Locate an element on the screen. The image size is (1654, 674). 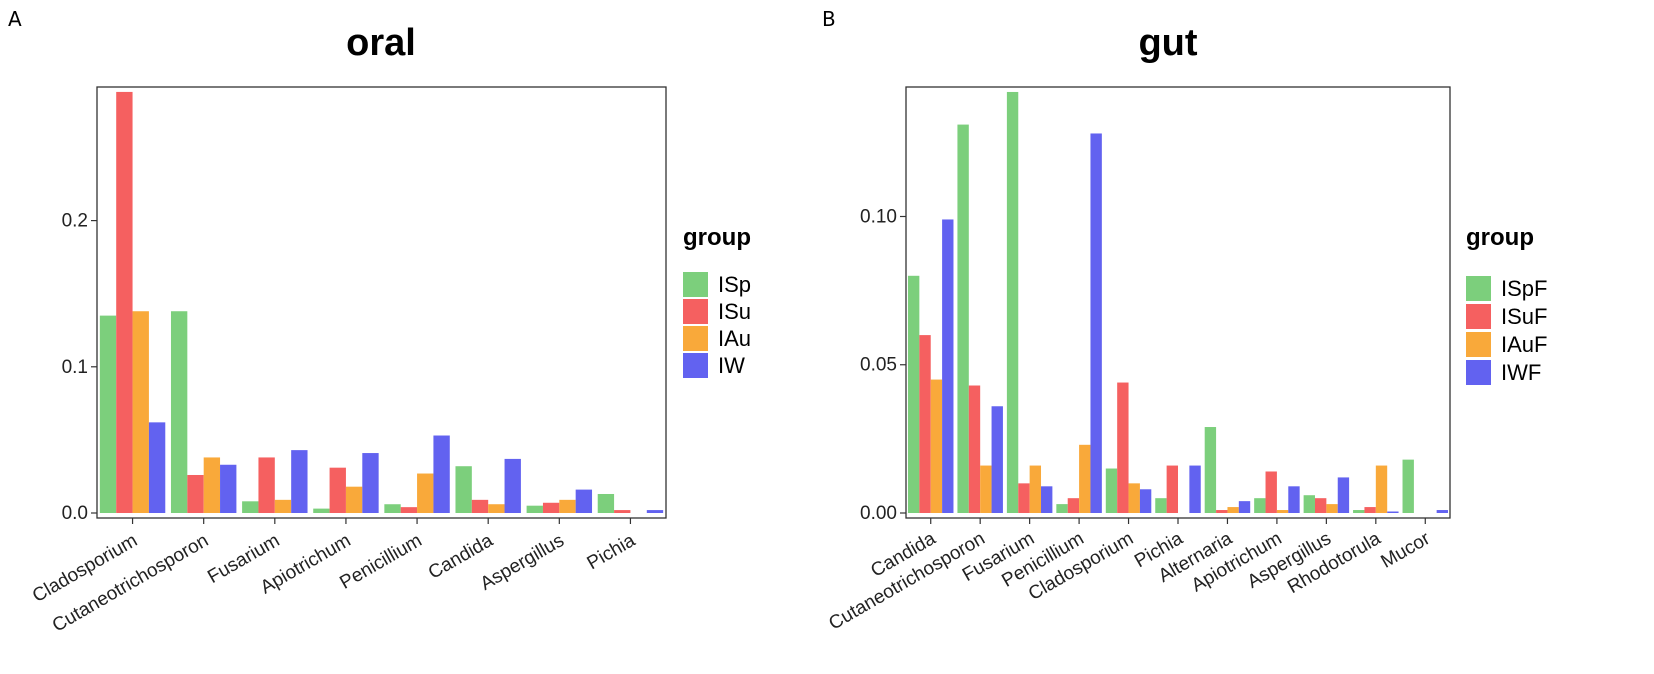
bar-iwf-cutaneotrichosporon is located at coordinates (997, 459).